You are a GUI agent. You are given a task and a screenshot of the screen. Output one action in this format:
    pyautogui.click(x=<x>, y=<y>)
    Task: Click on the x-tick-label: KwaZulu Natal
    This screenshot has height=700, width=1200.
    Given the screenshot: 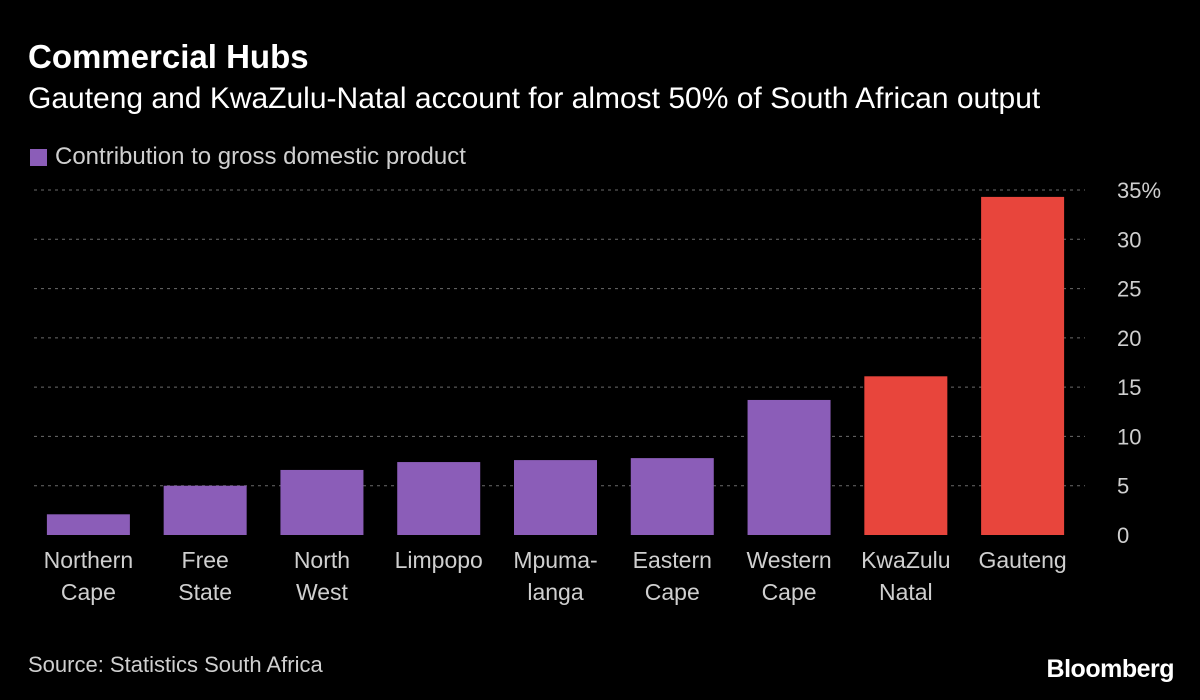 What is the action you would take?
    pyautogui.click(x=905, y=576)
    